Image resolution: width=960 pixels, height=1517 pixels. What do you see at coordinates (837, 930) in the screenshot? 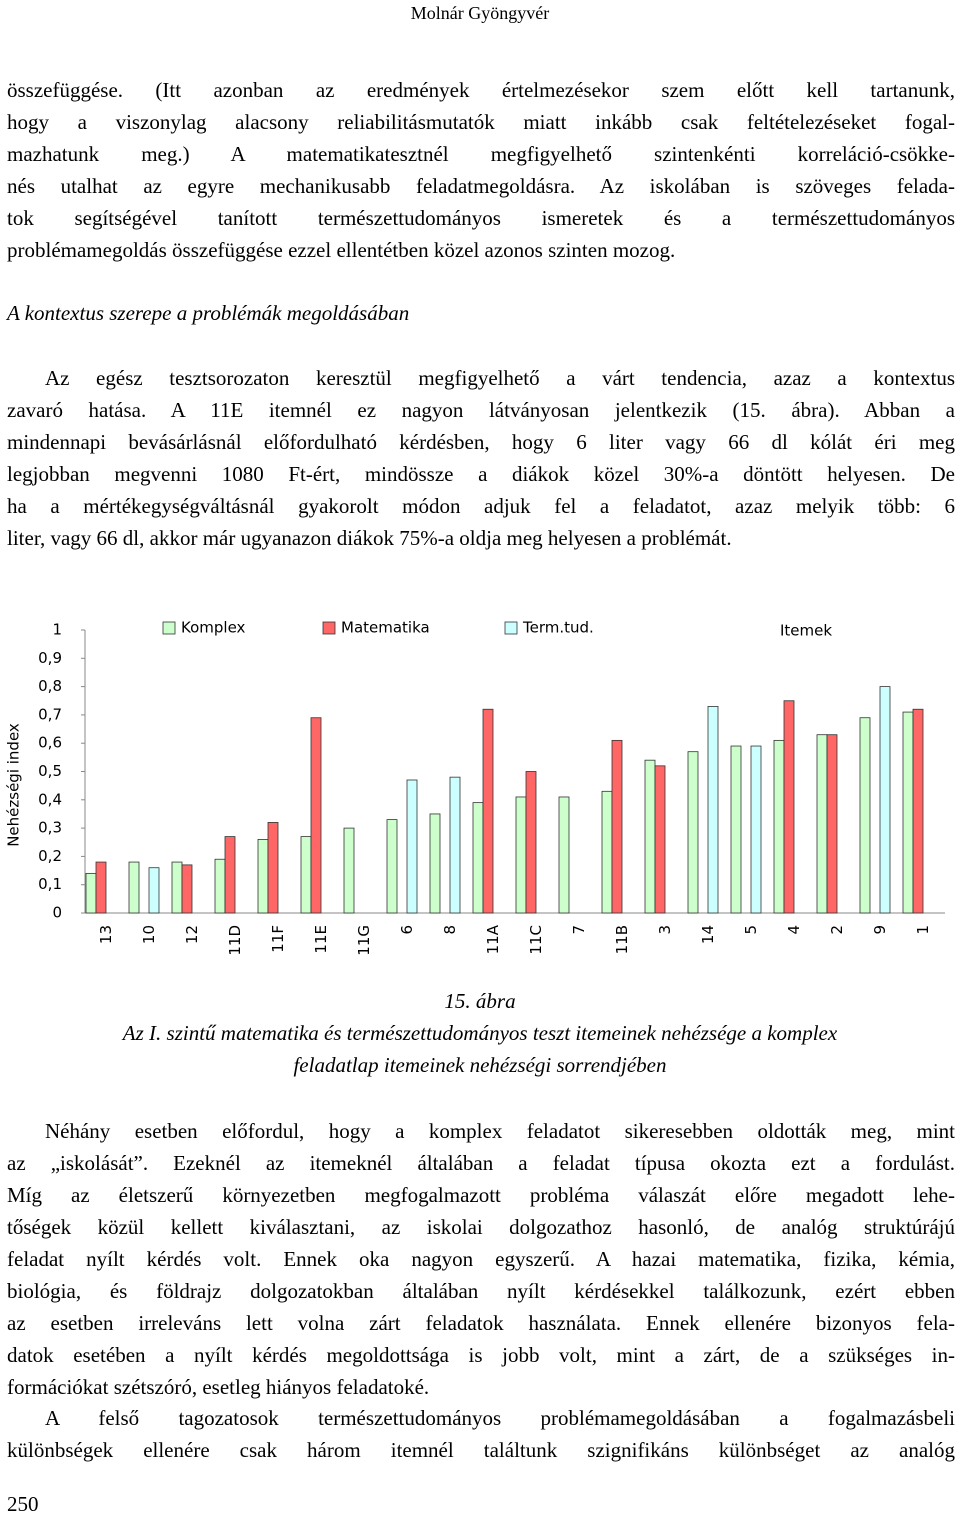
I see `x-tick-label: 2` at bounding box center [837, 930].